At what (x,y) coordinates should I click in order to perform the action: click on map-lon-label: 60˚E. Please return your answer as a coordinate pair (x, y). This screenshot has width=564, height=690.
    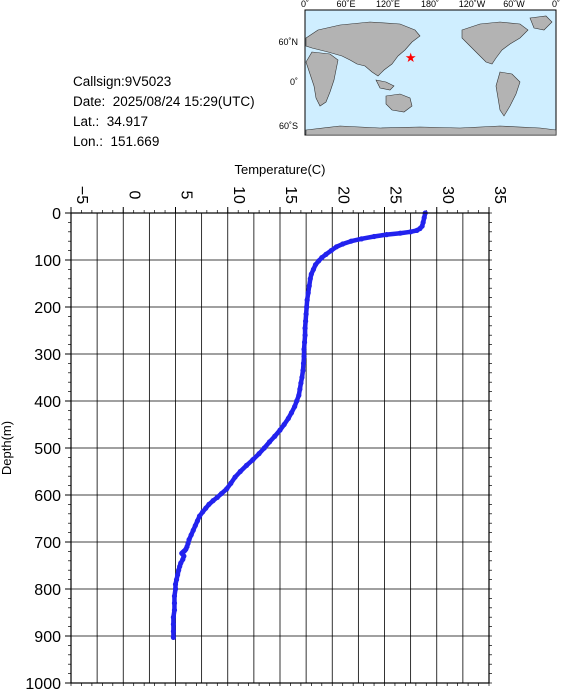
    Looking at the image, I should click on (345, 4).